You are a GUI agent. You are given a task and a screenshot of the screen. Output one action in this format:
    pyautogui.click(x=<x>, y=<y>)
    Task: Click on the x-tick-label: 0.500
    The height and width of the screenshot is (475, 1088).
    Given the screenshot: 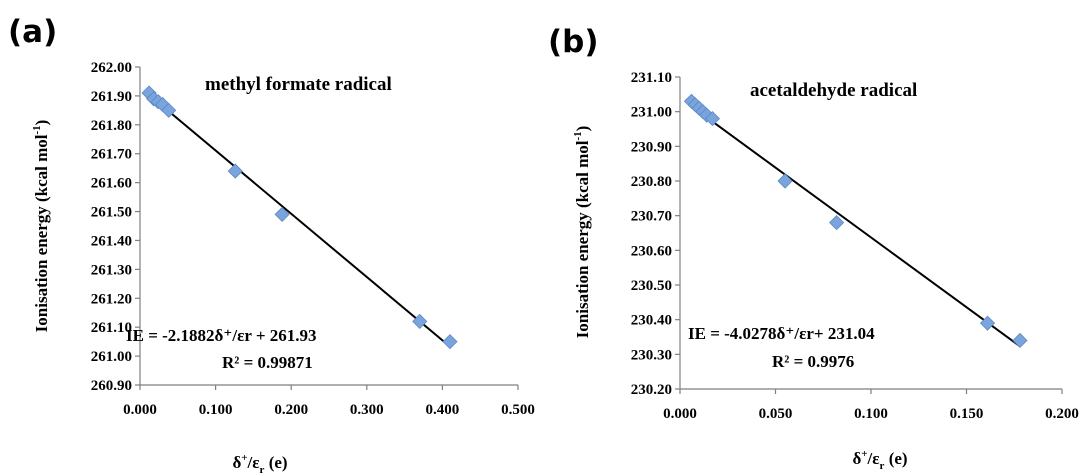 What is the action you would take?
    pyautogui.click(x=518, y=410)
    